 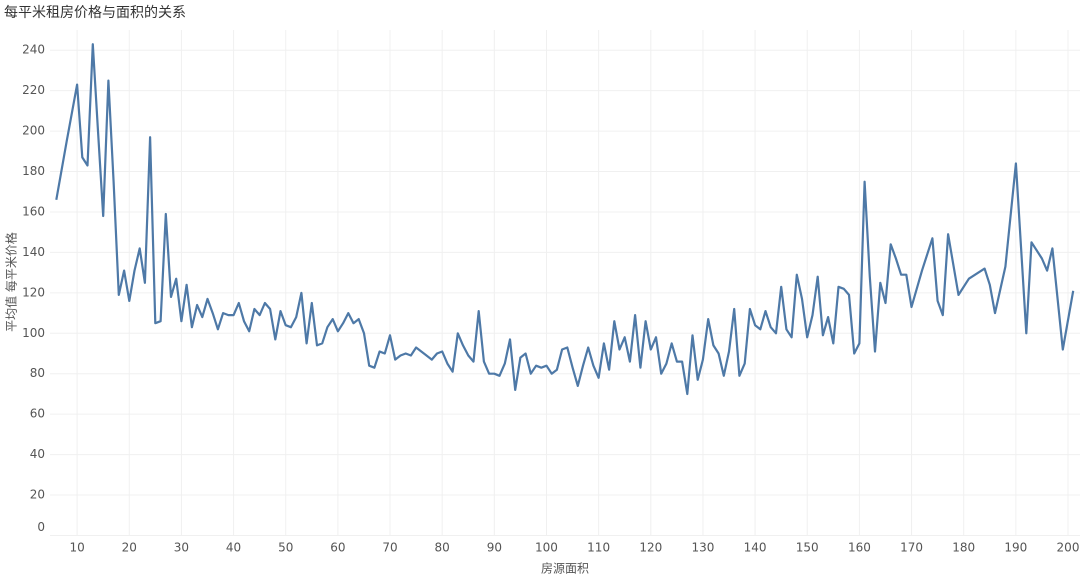 What do you see at coordinates (389, 548) in the screenshot?
I see `x-tick-label: 70` at bounding box center [389, 548].